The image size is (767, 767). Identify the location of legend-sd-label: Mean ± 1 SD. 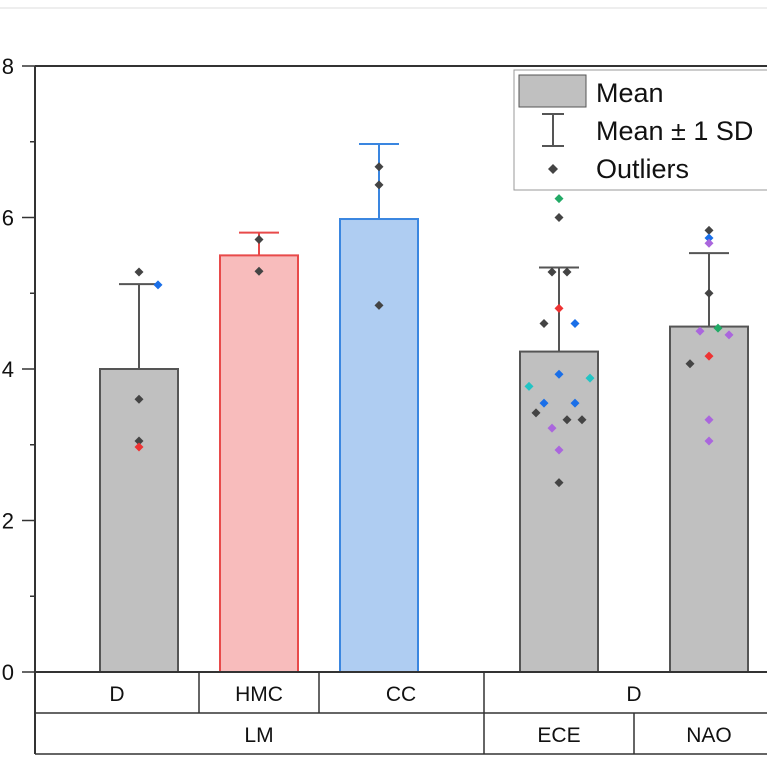
(674, 131).